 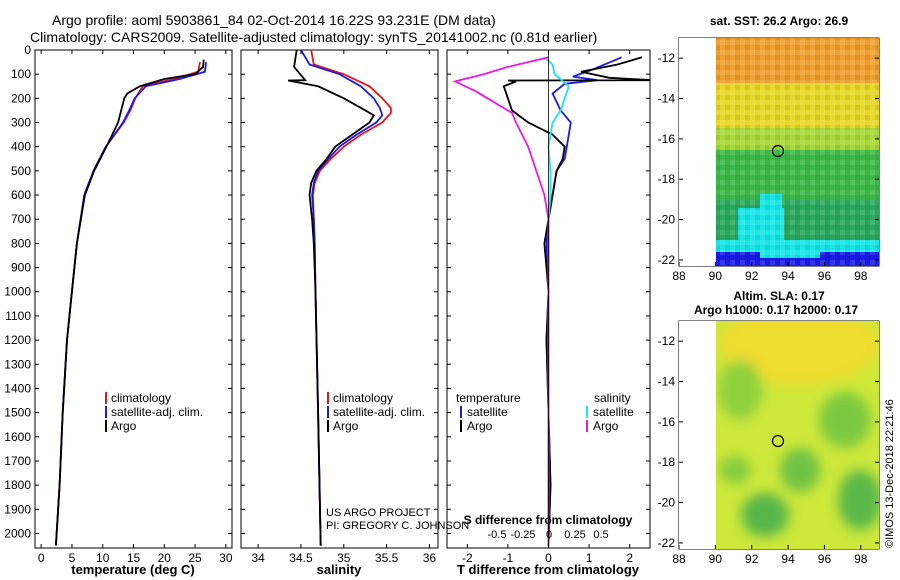 What do you see at coordinates (548, 520) in the screenshot?
I see `sdiff-xlabel: S difference from climatology` at bounding box center [548, 520].